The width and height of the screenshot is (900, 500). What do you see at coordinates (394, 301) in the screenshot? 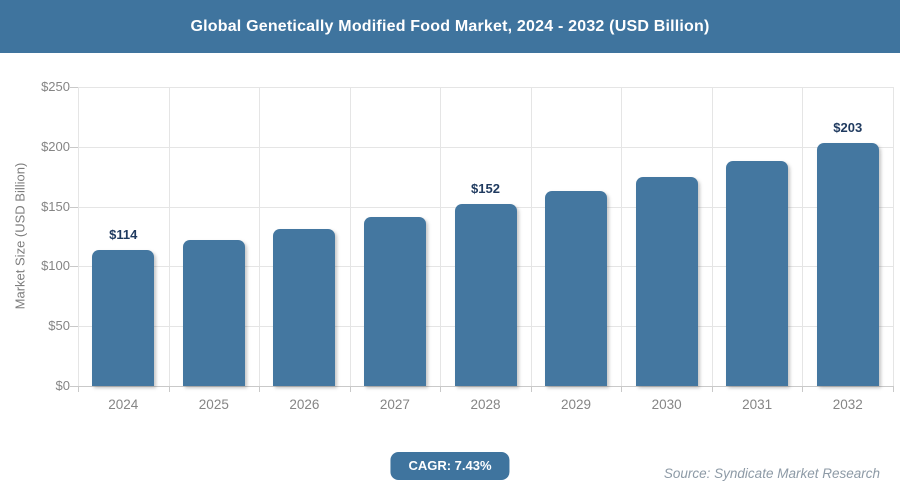
I see `bar-2027` at bounding box center [394, 301].